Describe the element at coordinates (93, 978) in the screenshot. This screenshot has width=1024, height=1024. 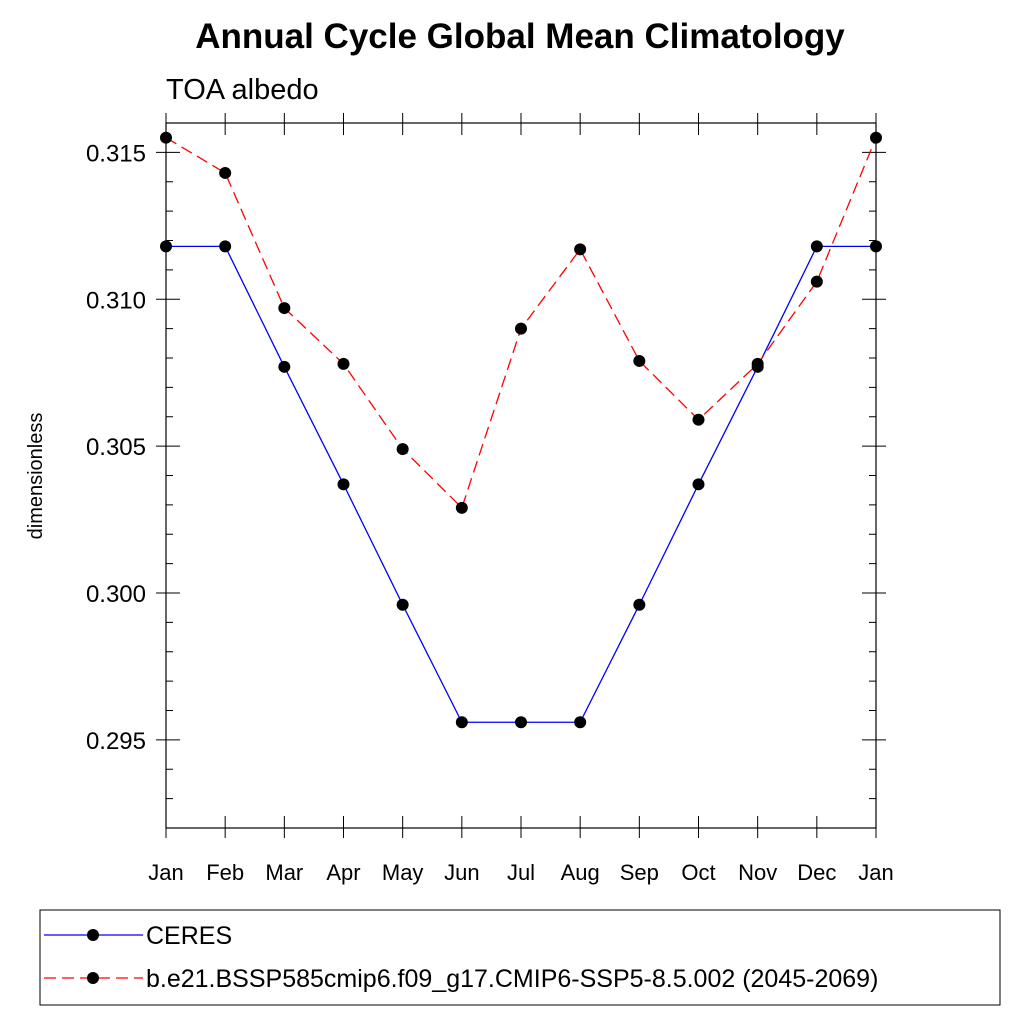
I see `legend-model-marker` at that location.